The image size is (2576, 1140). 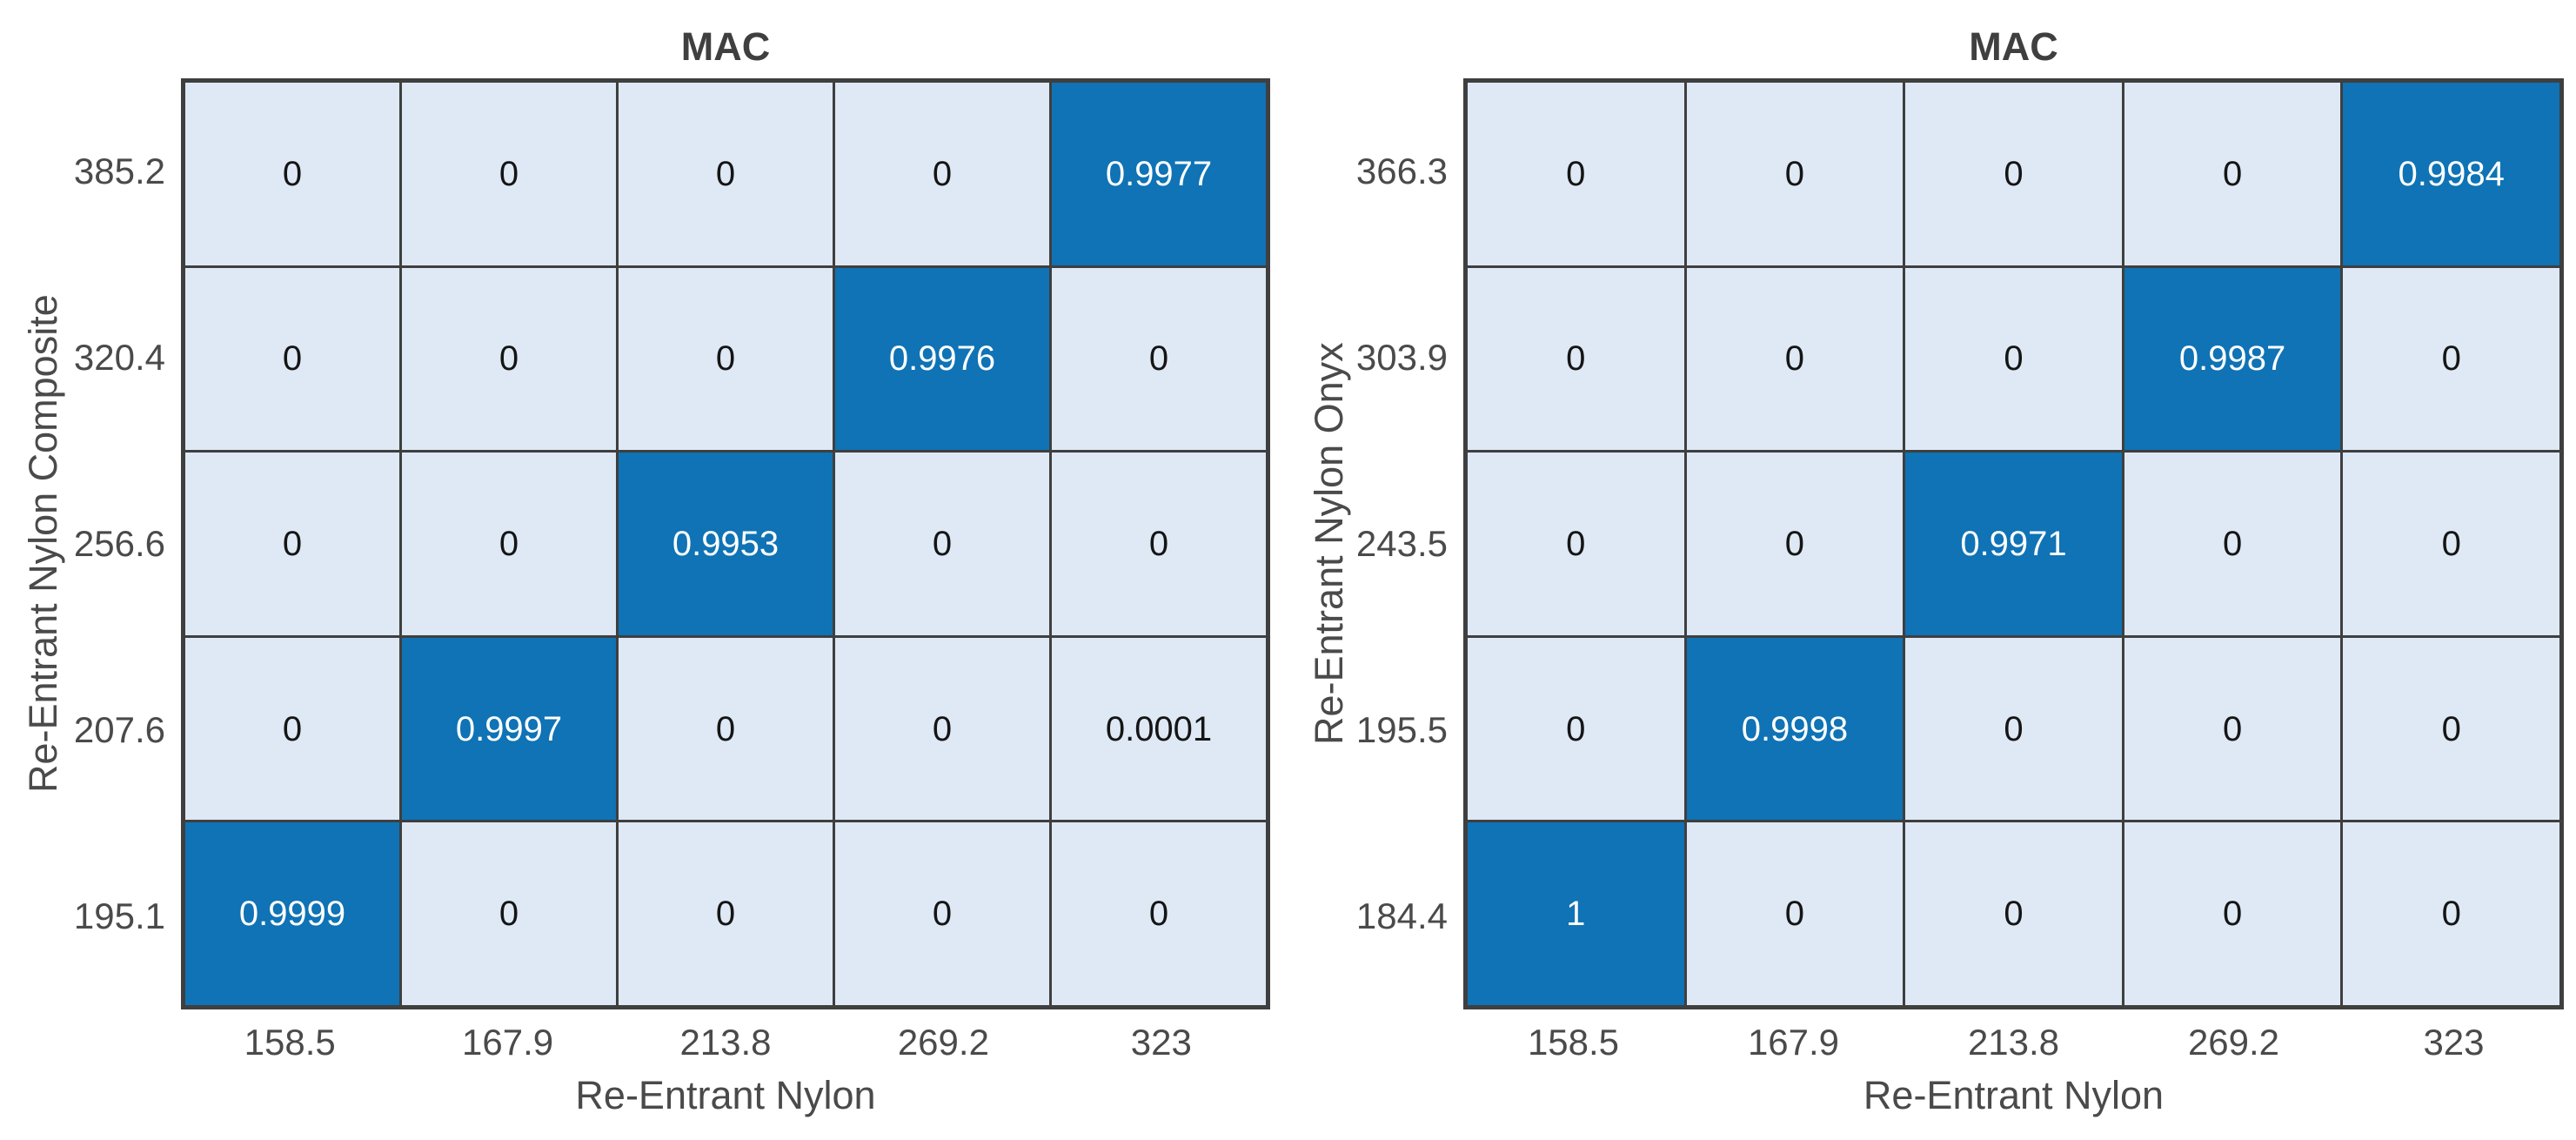 I want to click on heatmap-cell: 0.9976, so click(x=942, y=359).